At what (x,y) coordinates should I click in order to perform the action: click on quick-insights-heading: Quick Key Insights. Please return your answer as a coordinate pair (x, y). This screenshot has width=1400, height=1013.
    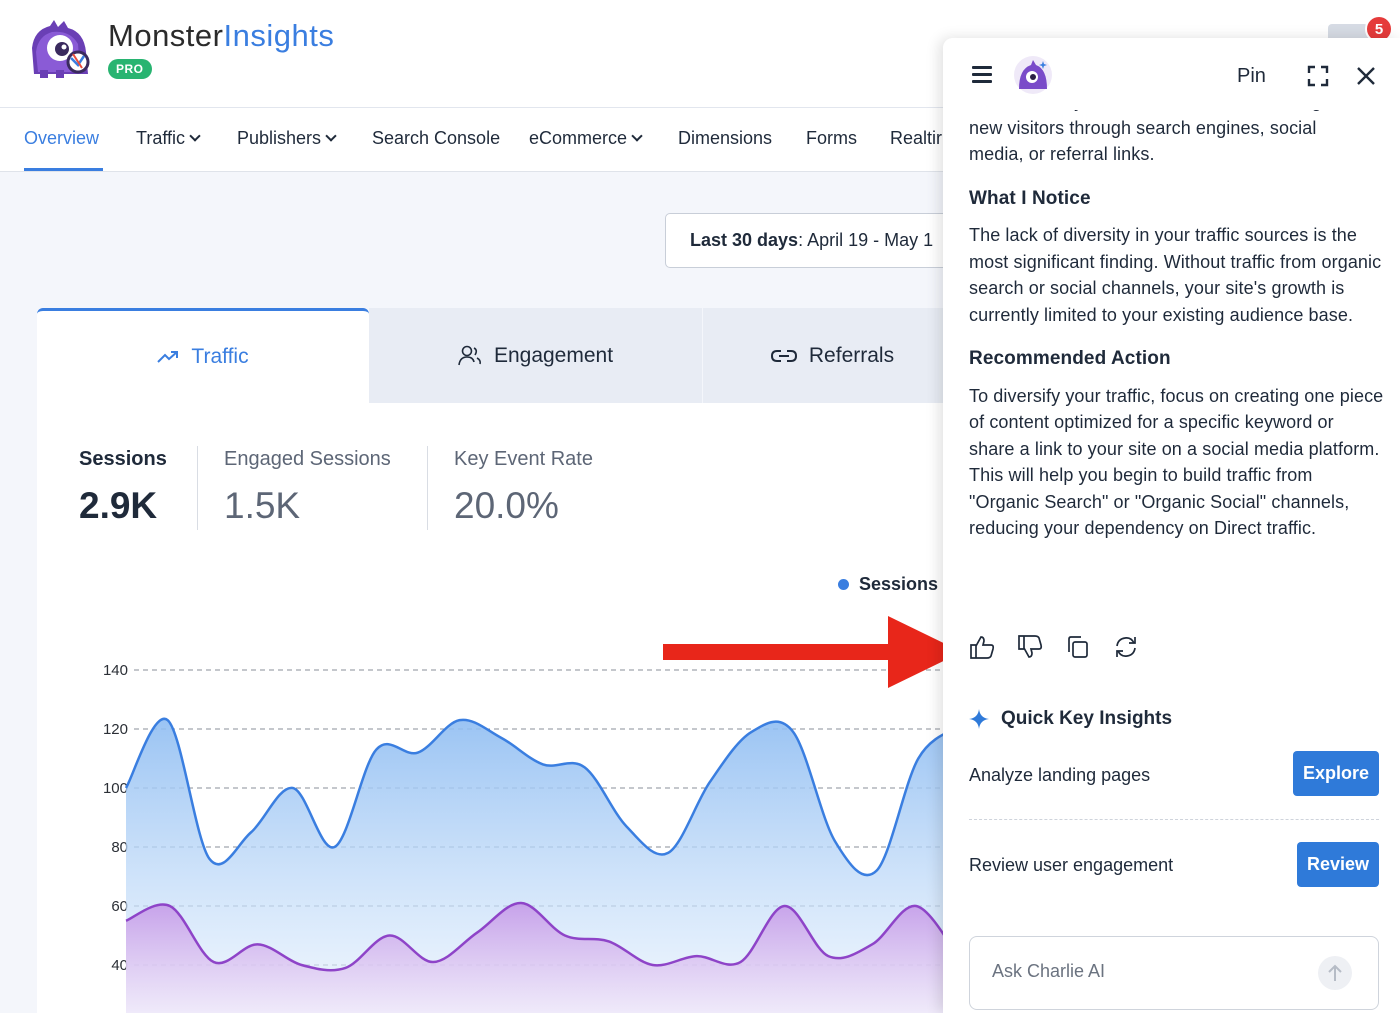
    Looking at the image, I should click on (1070, 719).